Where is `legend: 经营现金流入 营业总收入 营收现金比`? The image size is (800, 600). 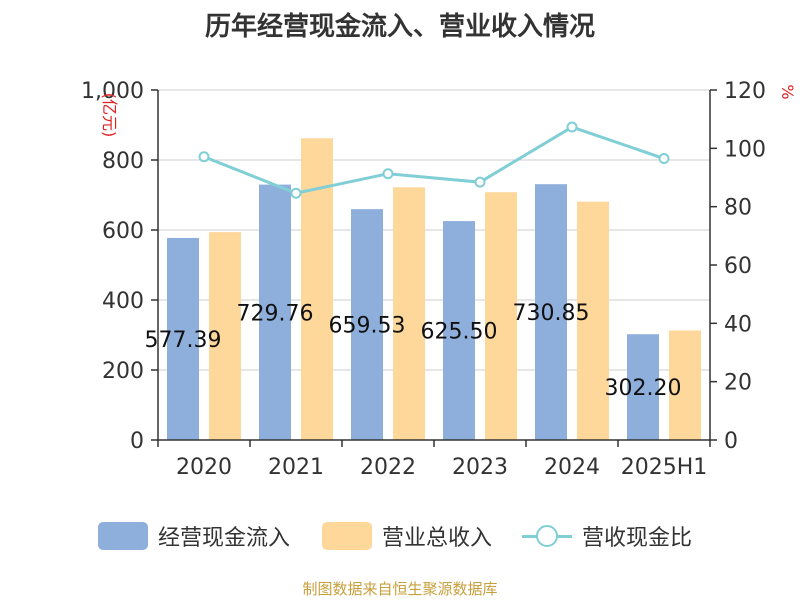
legend: 经营现金流入 营业总收入 营收现金比 is located at coordinates (400, 536).